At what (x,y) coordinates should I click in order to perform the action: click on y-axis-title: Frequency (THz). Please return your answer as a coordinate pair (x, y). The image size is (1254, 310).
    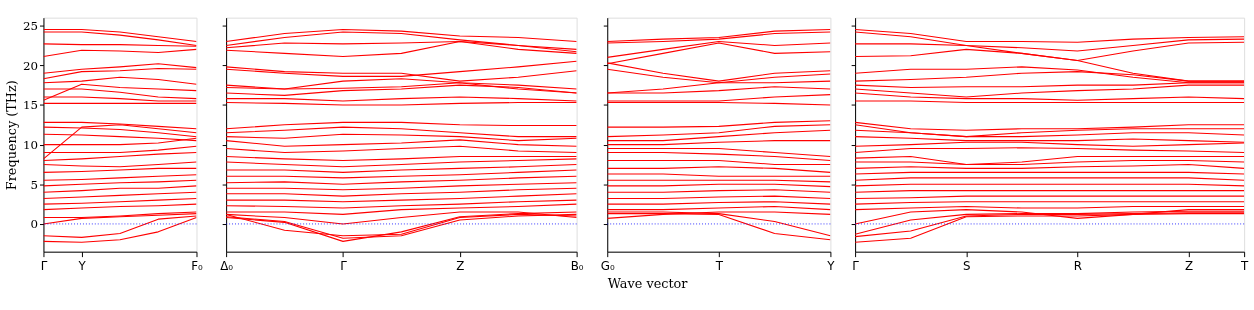
    Looking at the image, I should click on (12, 135).